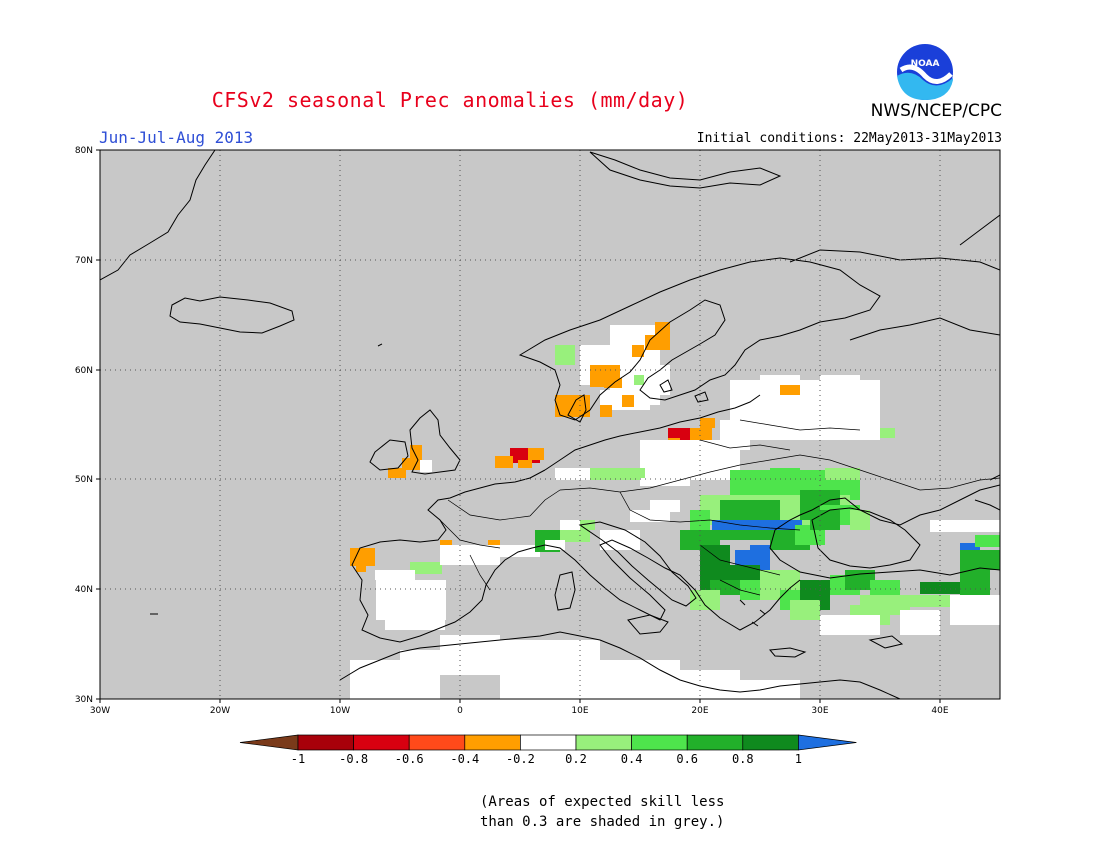  I want to click on lon-labels: 30W 20W 10W 0 10E 20E 30E 40E, so click(519, 711).